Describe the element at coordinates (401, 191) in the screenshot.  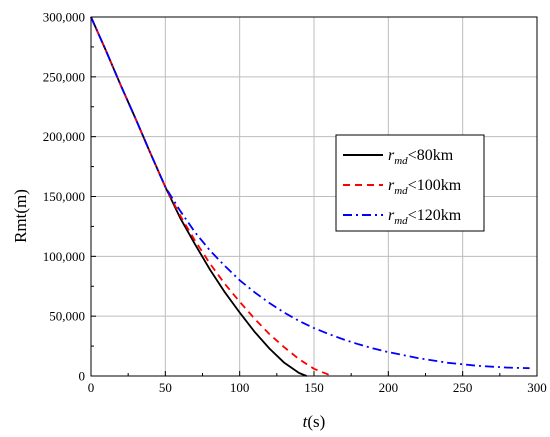
I see `legend-label-series-2-sub: md` at that location.